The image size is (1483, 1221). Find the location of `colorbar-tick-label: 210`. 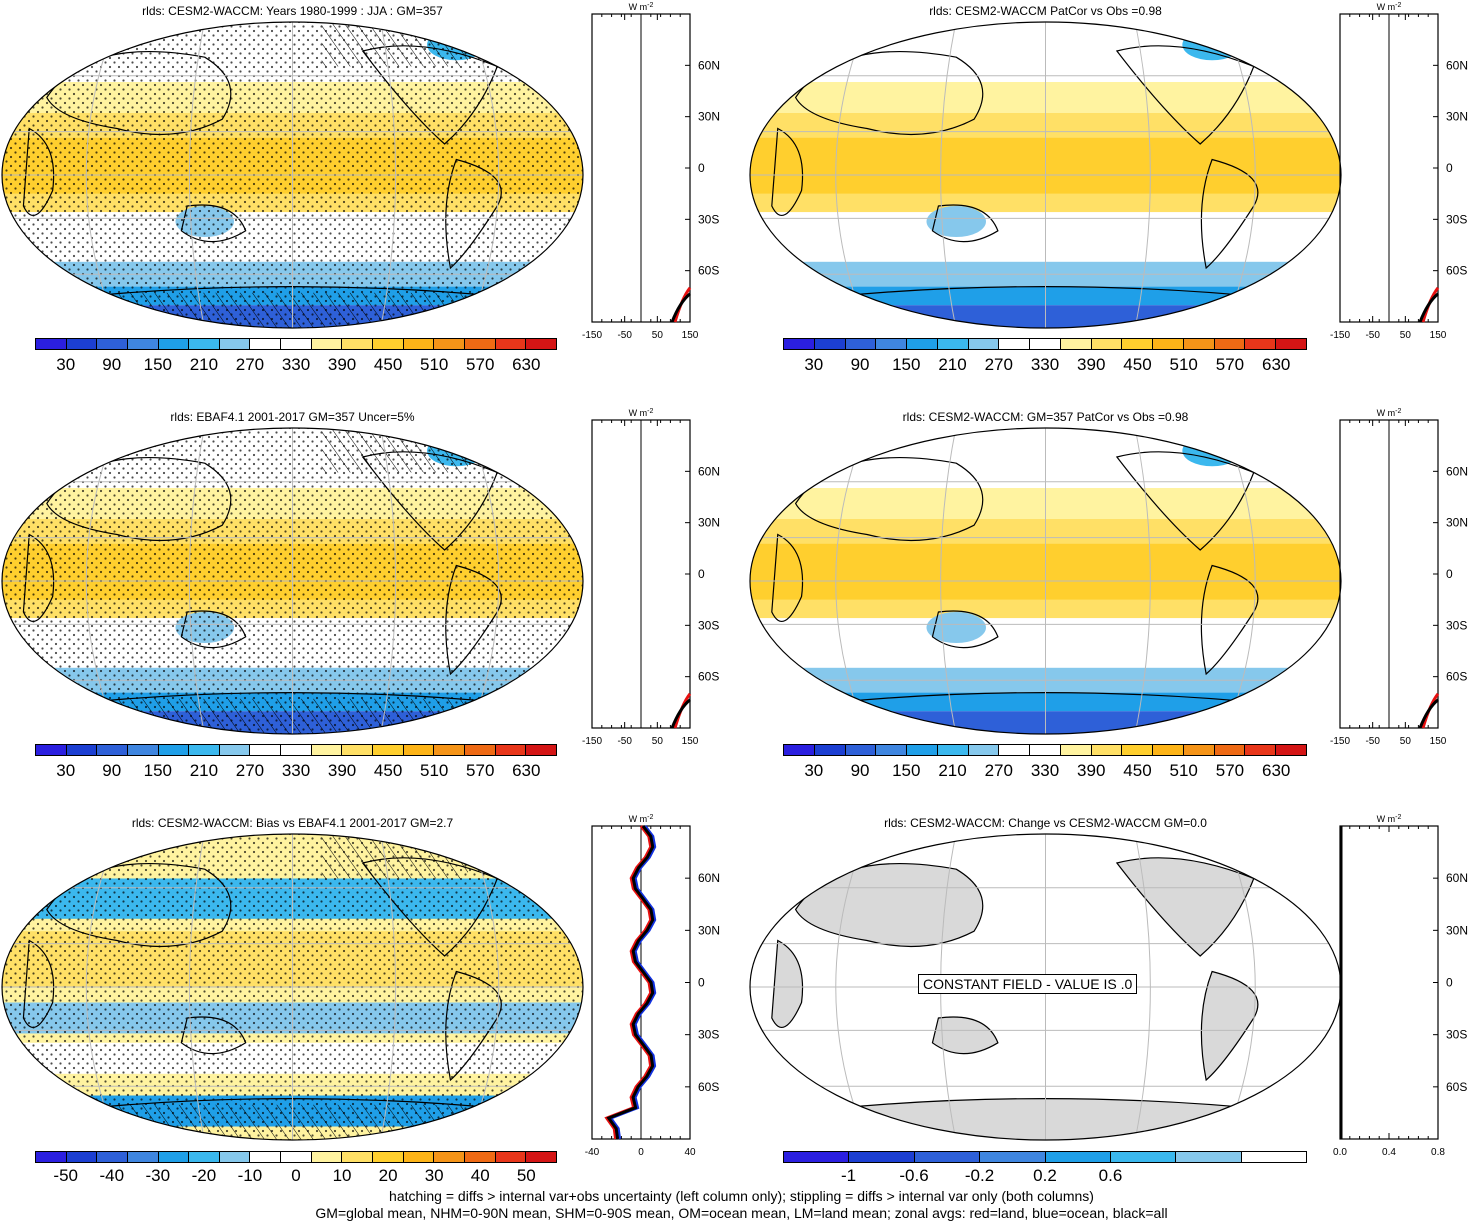

colorbar-tick-label: 210 is located at coordinates (204, 770).